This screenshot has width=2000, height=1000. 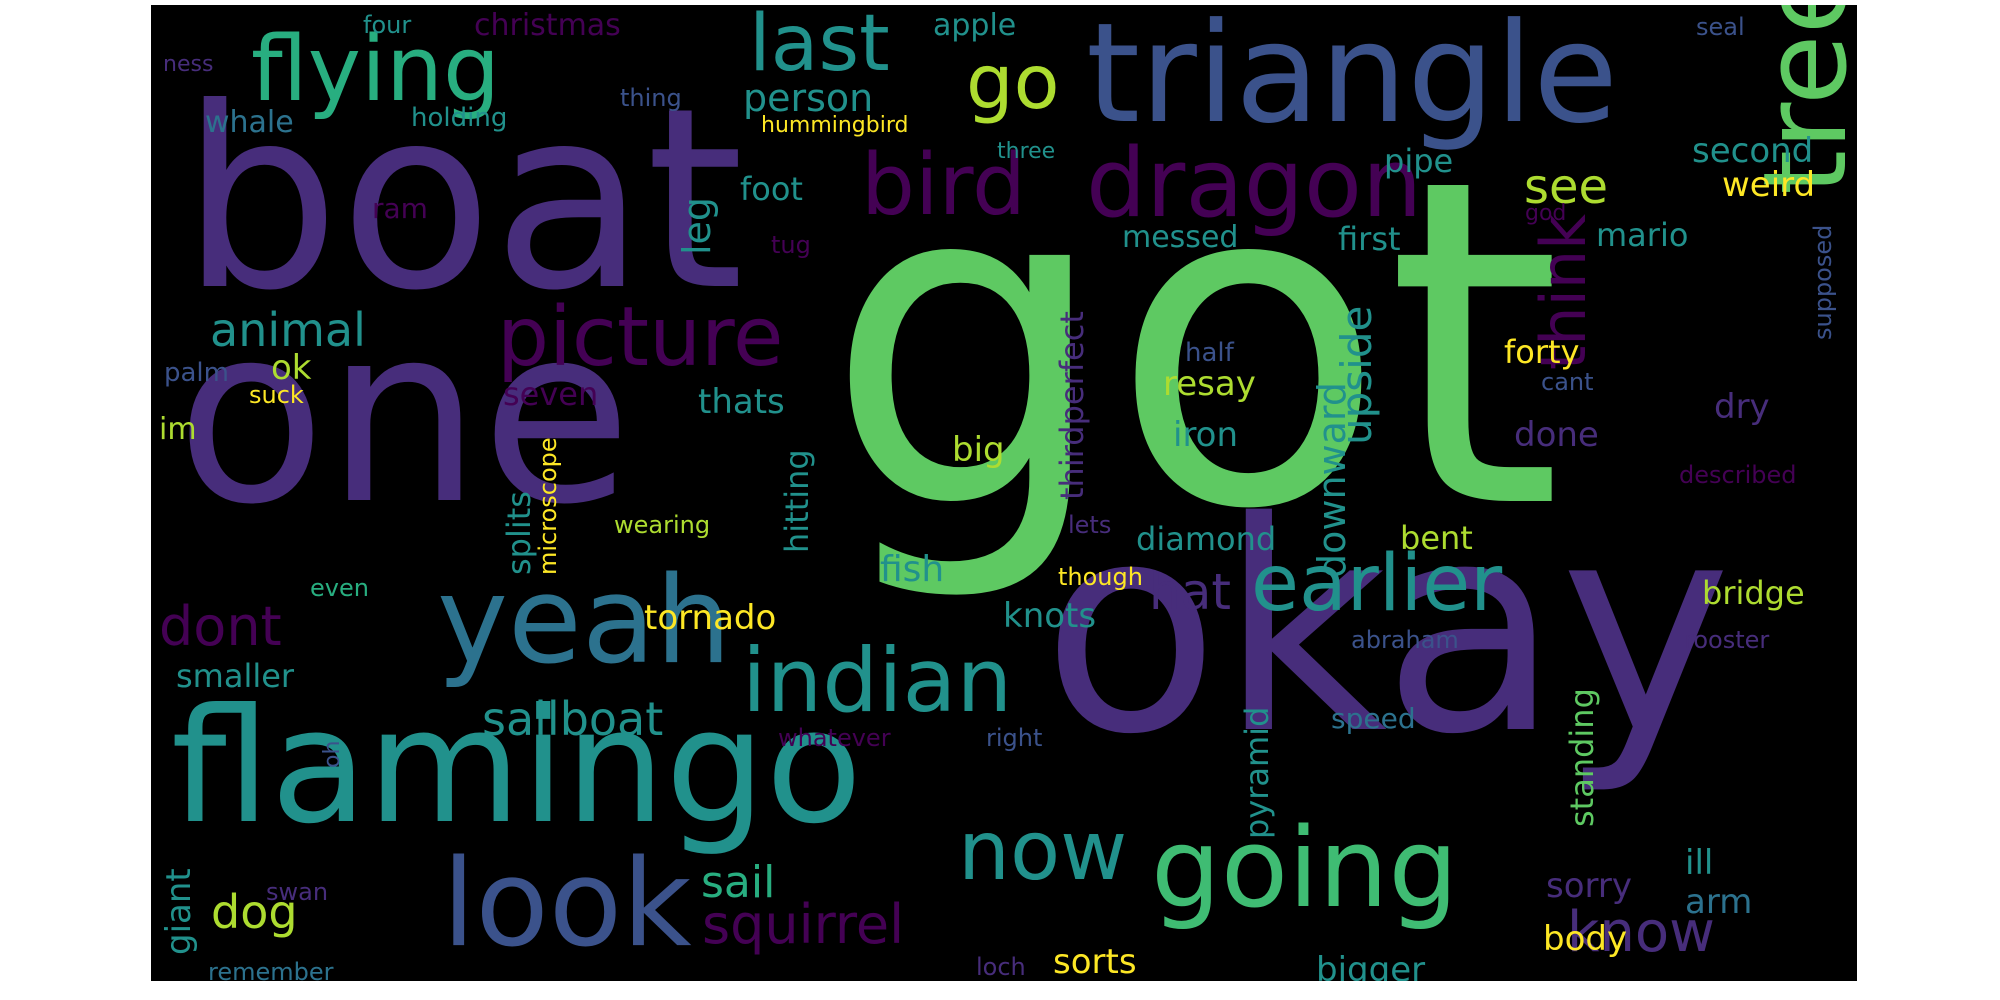 I want to click on word-bigger: bigger, so click(x=1371, y=965).